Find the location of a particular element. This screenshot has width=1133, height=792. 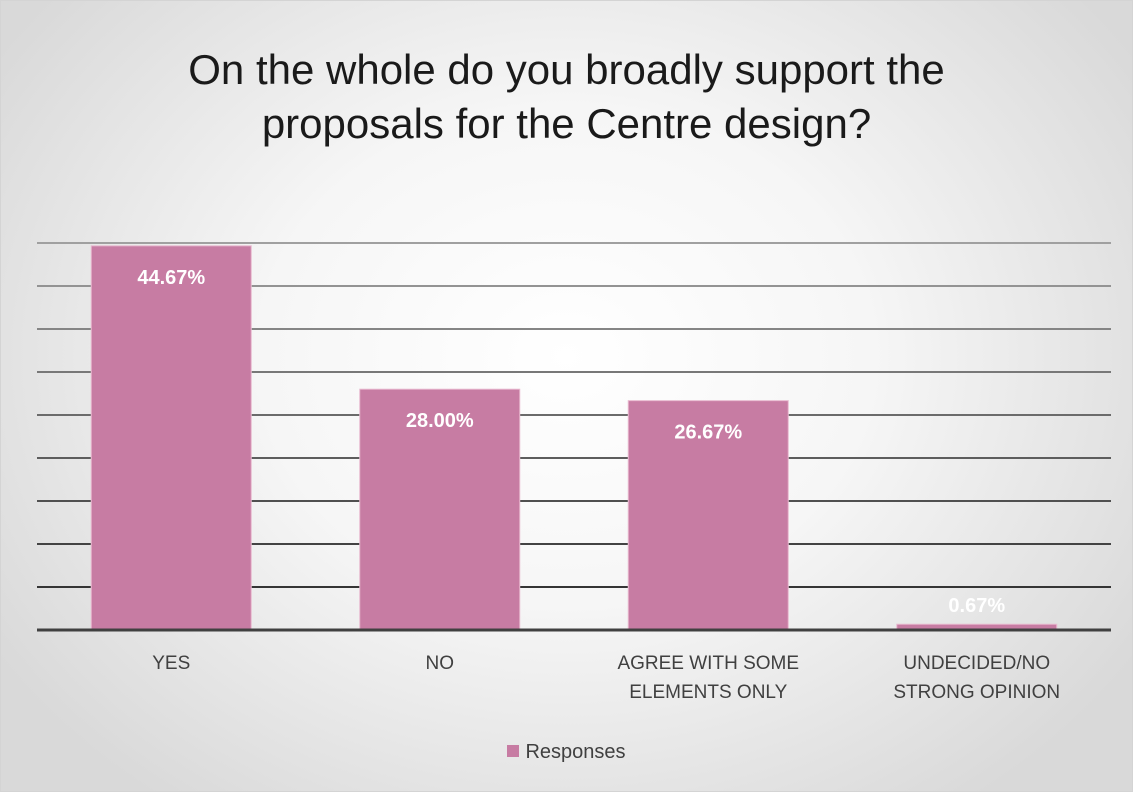

x-tick-label: STRONG OPINION is located at coordinates (976, 692).